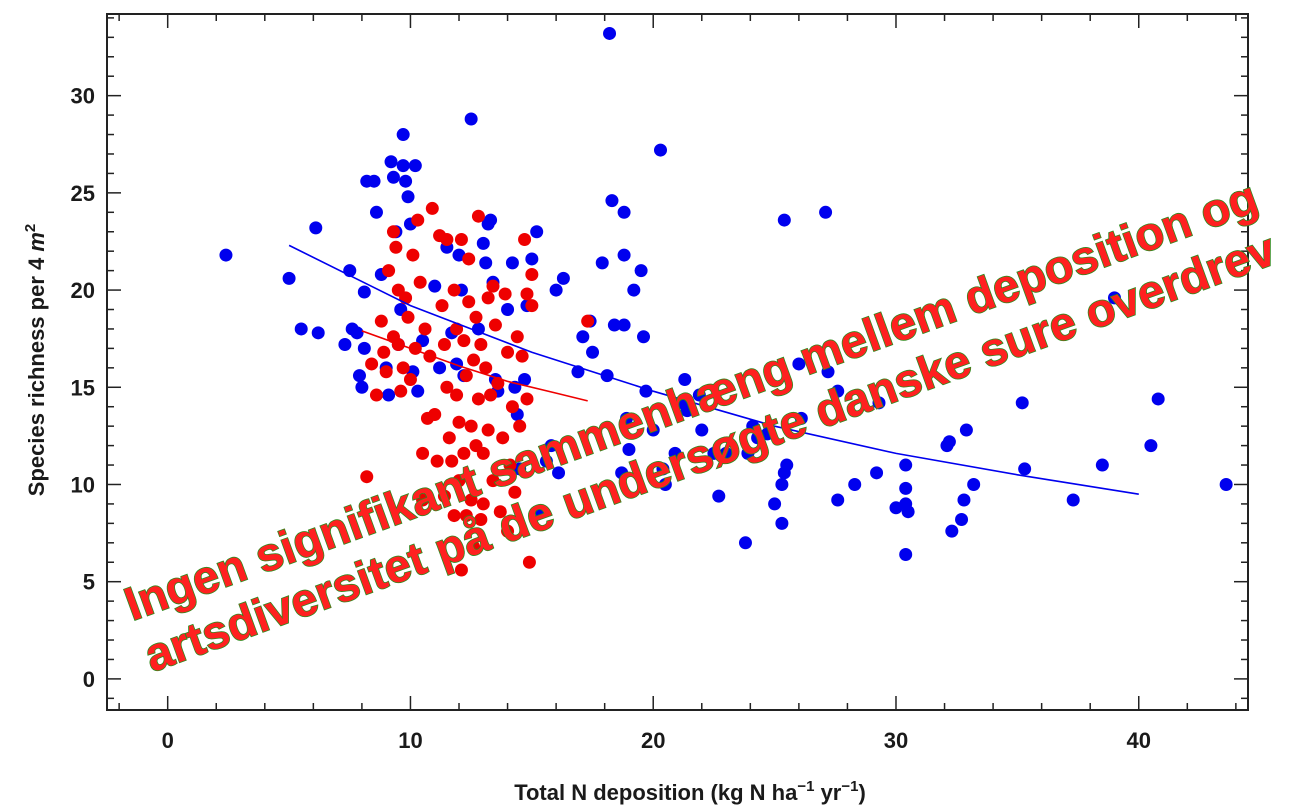 The height and width of the screenshot is (812, 1293). Describe the element at coordinates (89, 582) in the screenshot. I see `y-tick-label: 5` at that location.